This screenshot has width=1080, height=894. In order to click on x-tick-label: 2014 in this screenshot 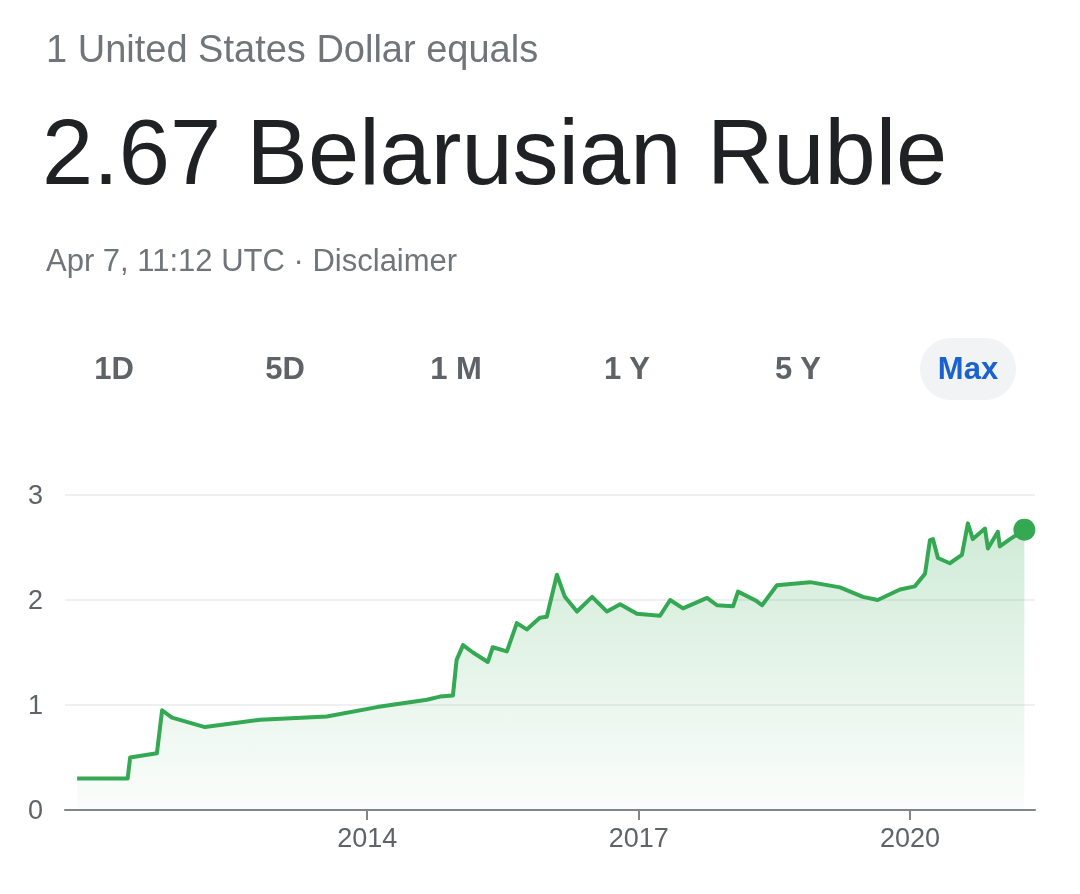, I will do `click(367, 837)`.